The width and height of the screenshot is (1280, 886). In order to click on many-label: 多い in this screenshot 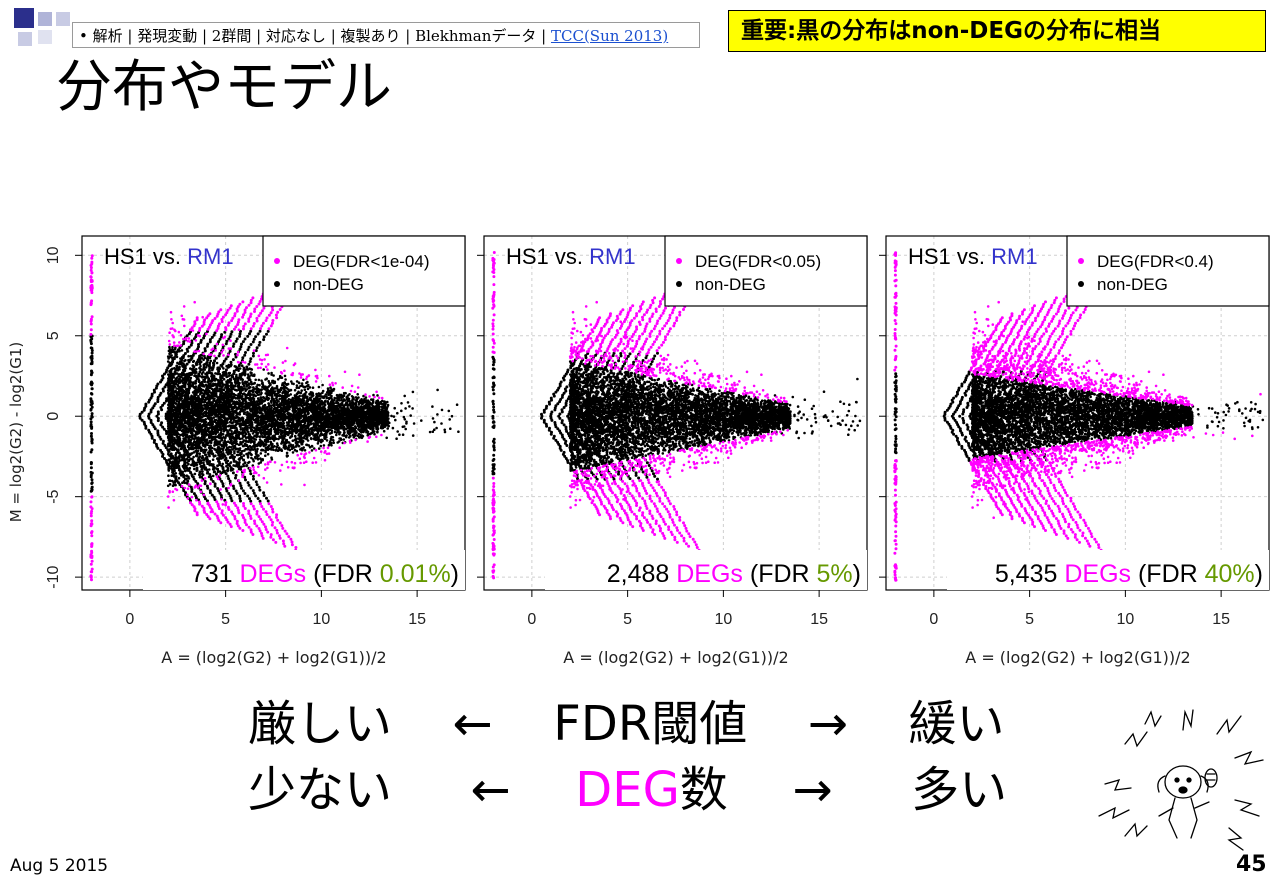, I will do `click(959, 790)`.